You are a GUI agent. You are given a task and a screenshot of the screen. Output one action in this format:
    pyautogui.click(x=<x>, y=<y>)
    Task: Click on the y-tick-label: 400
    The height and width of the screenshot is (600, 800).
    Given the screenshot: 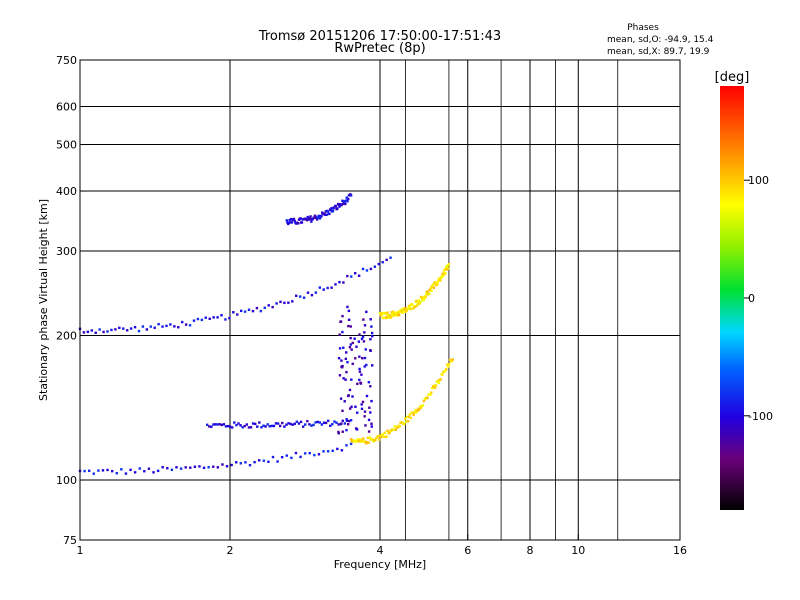 What is the action you would take?
    pyautogui.click(x=66, y=191)
    